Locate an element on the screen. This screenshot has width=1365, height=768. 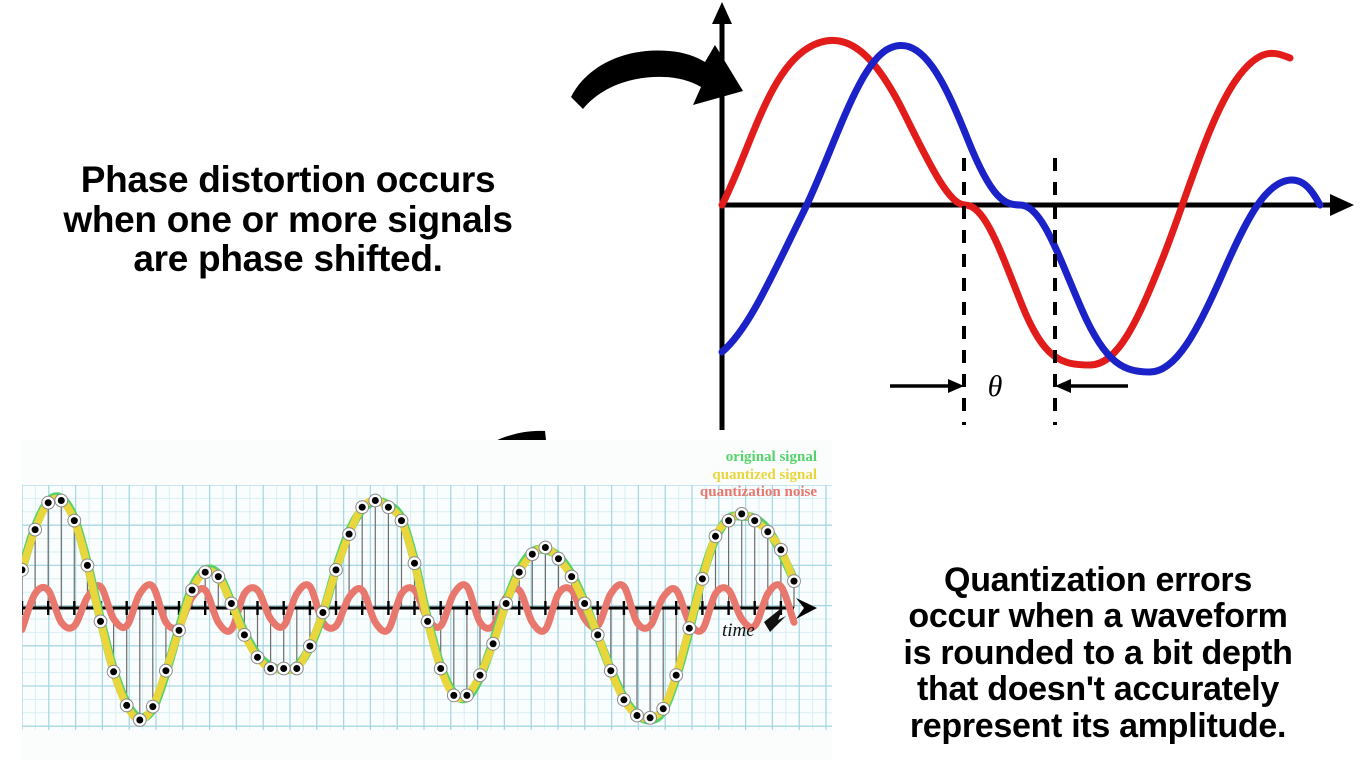
quantization-noise-curve is located at coordinates (410, 608).